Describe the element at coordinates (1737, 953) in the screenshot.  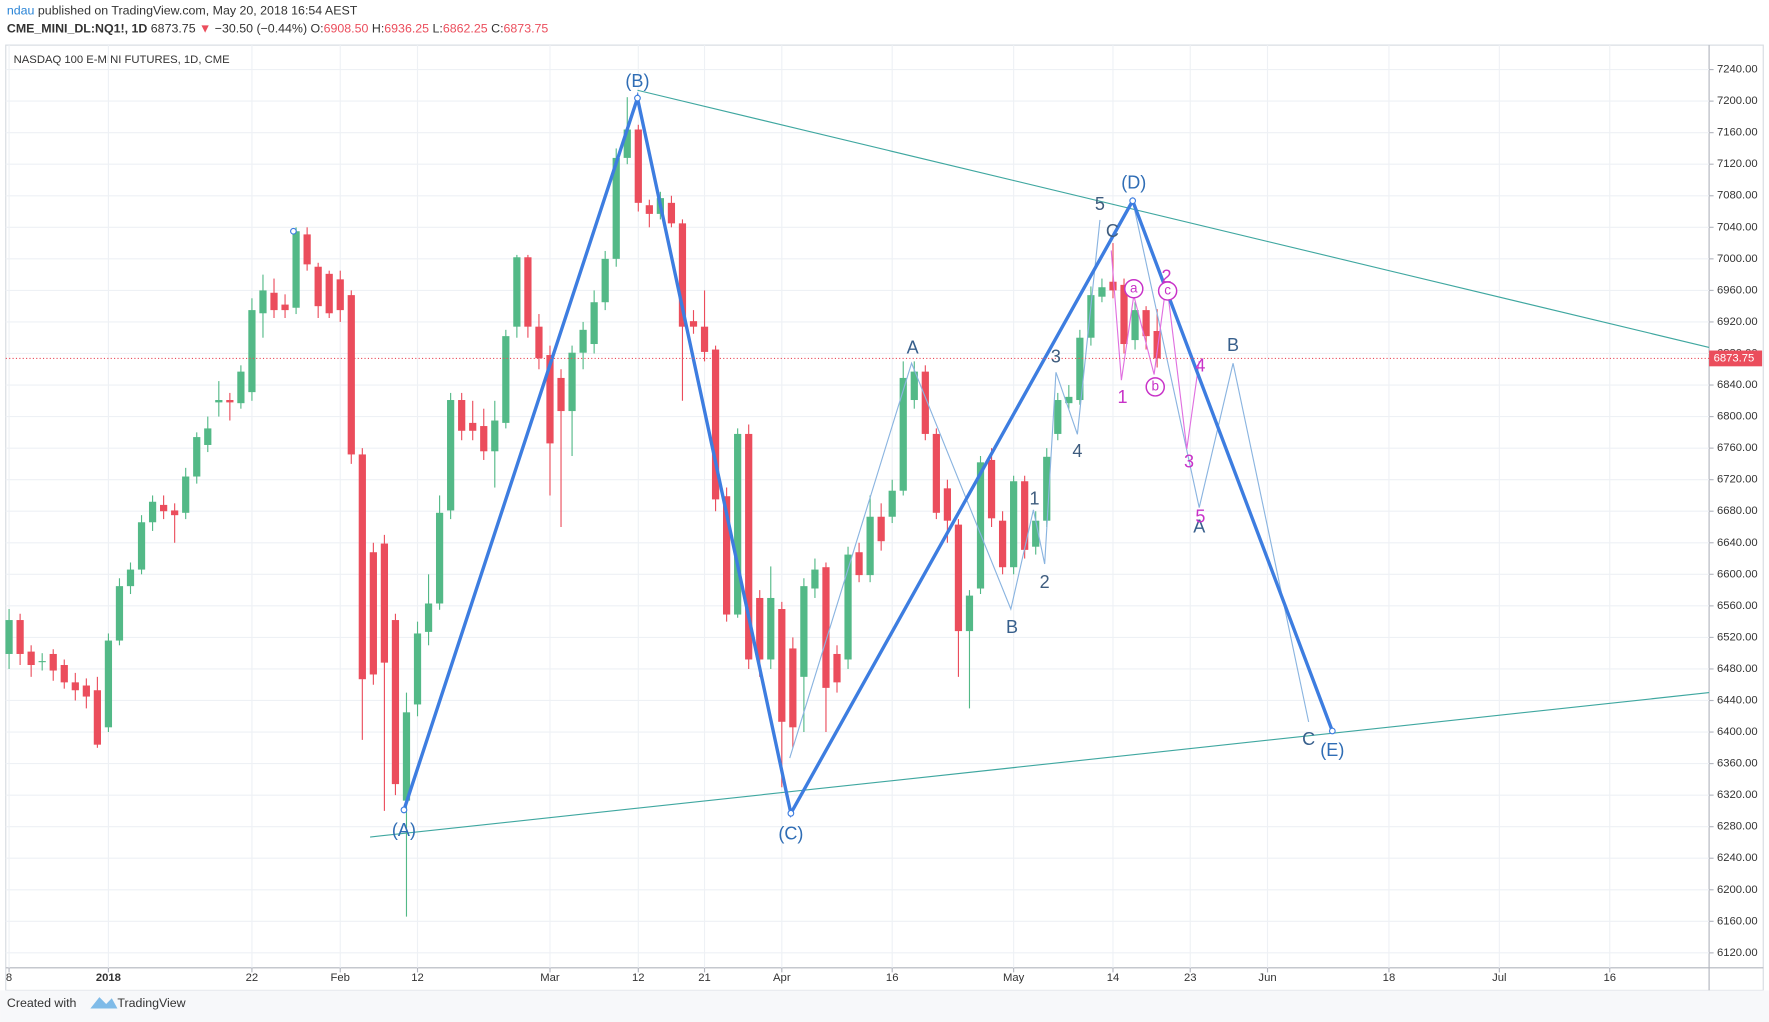
I see `y-tick-label: 6120.00` at that location.